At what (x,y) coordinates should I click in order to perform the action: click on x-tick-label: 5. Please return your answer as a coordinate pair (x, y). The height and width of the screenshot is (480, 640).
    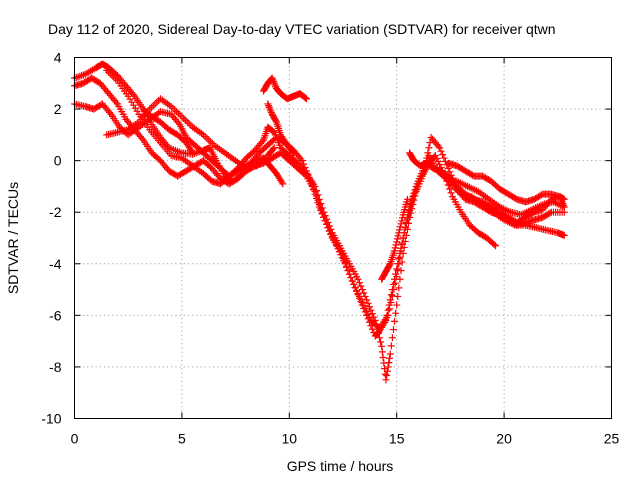
    Looking at the image, I should click on (182, 439).